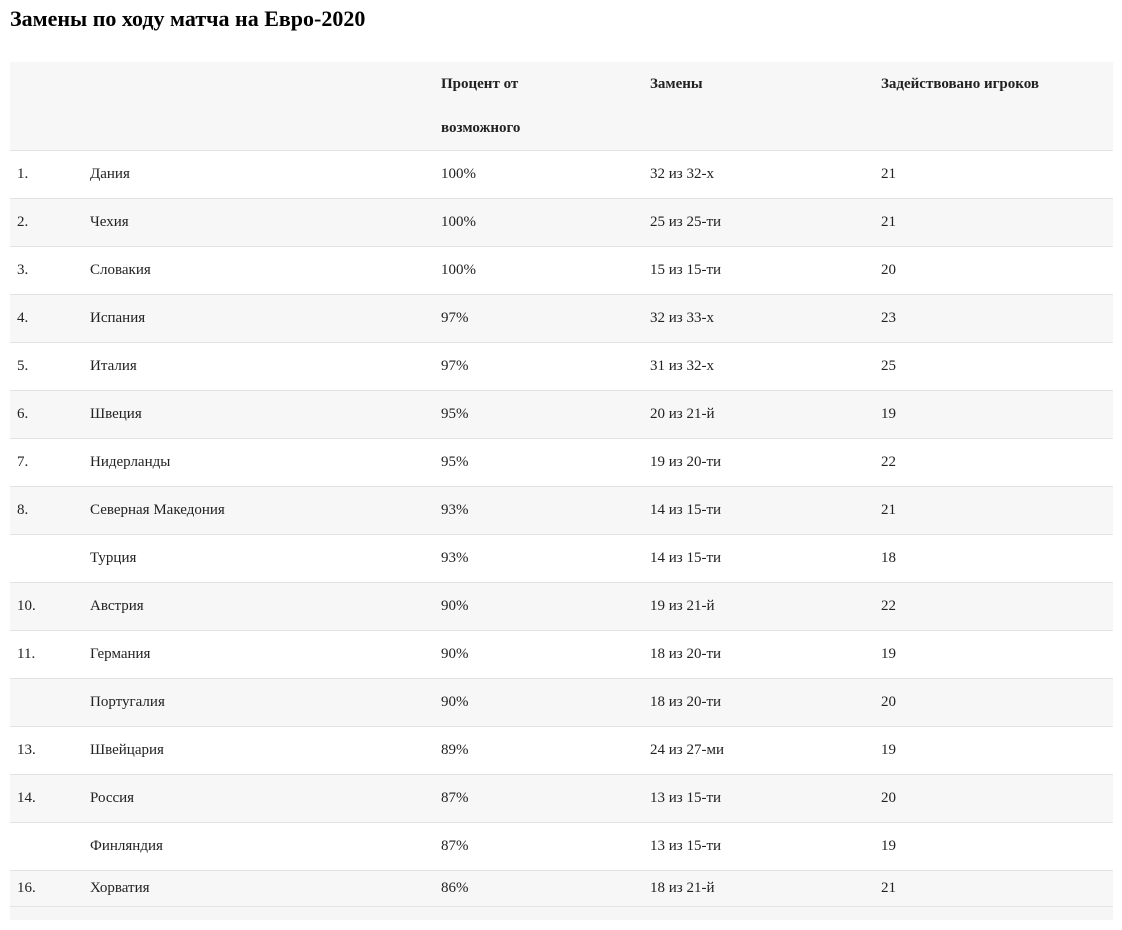 The width and height of the screenshot is (1122, 930). Describe the element at coordinates (258, 462) in the screenshot. I see `team-cell: Нидерланды` at that location.